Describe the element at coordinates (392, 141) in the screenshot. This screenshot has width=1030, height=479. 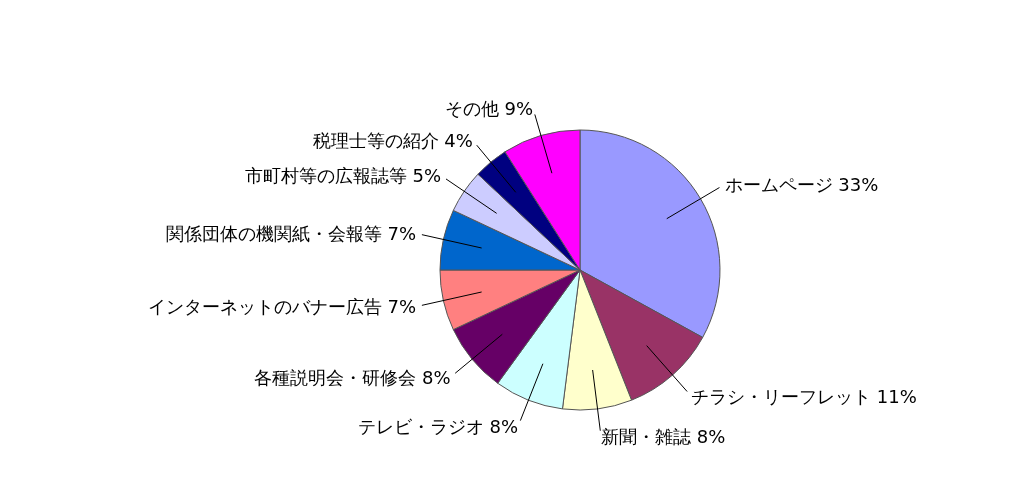
I see `slice-label: 税理士等の紹介 4%` at that location.